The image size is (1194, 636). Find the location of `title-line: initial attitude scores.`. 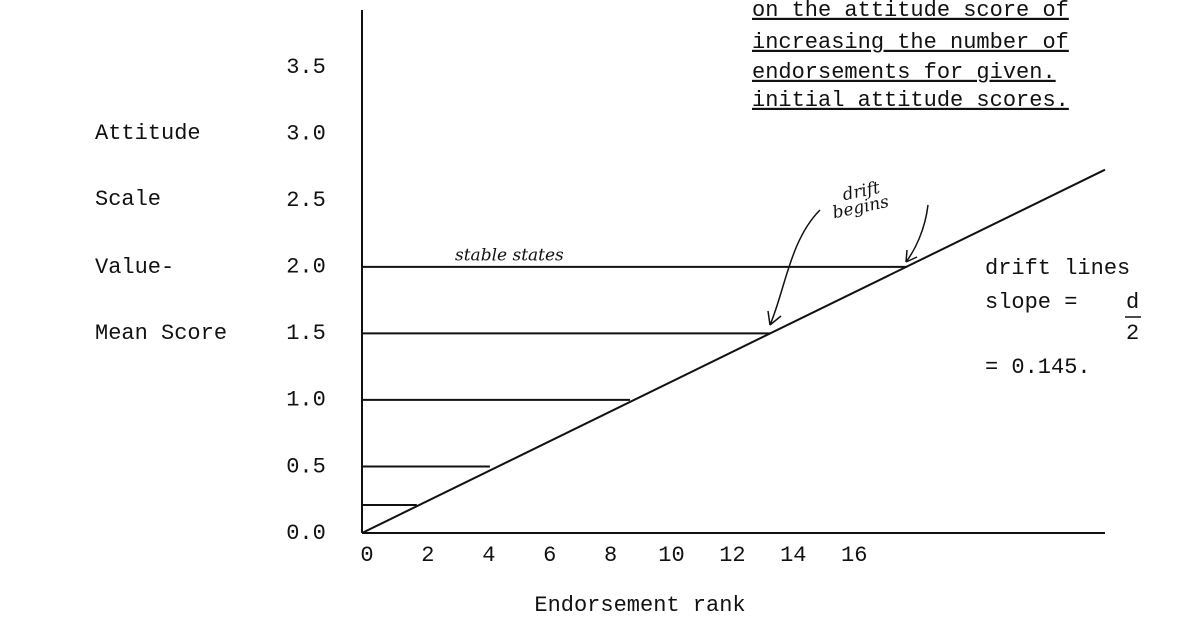

title-line: initial attitude scores. is located at coordinates (910, 100).